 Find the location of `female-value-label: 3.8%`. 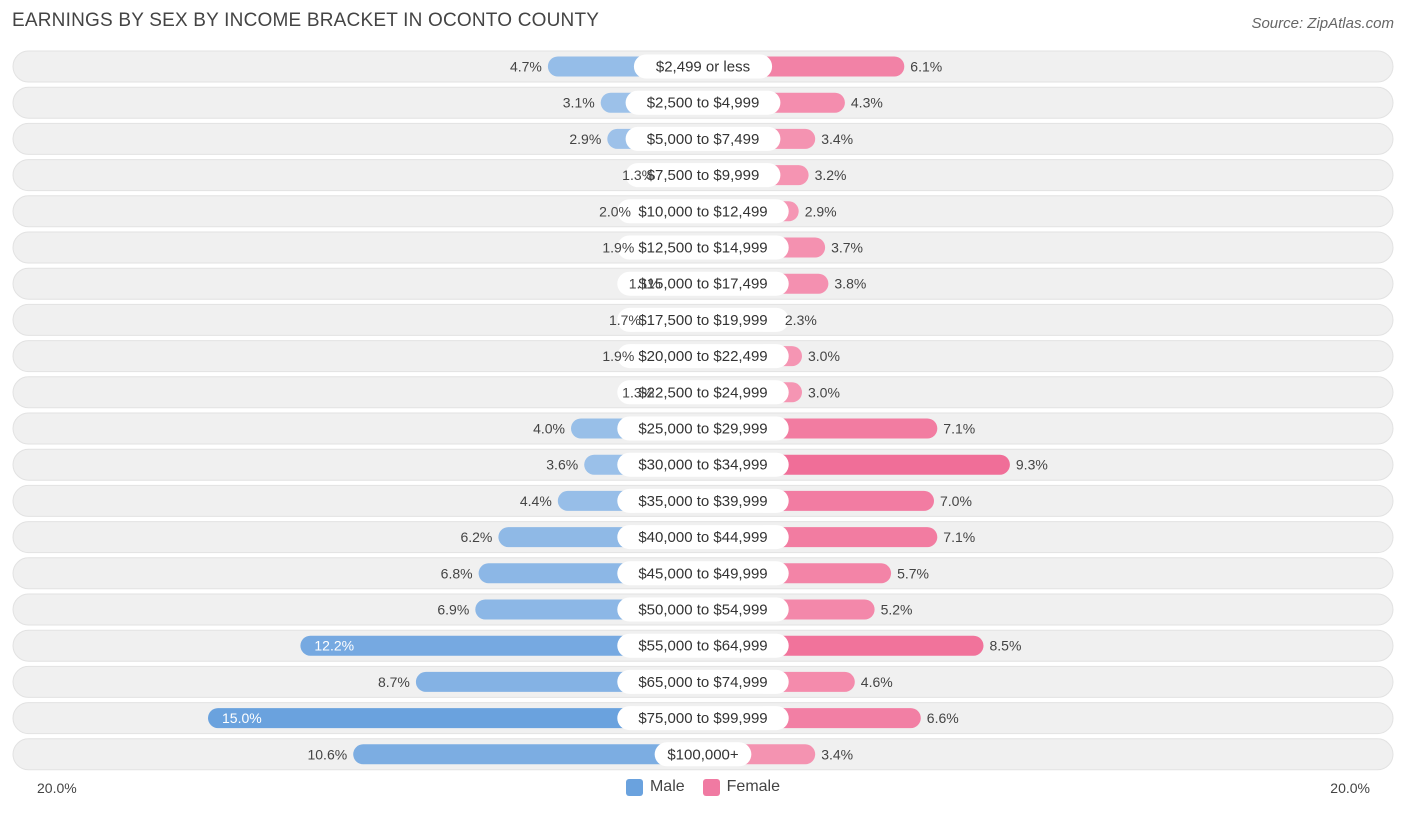

female-value-label: 3.8% is located at coordinates (850, 284).